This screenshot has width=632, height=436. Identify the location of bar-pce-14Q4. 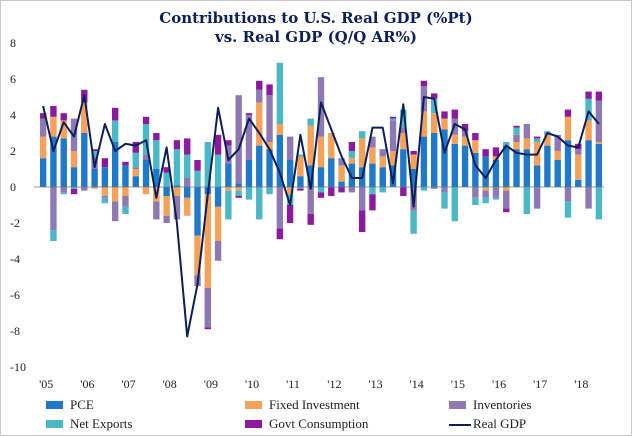
(444, 158).